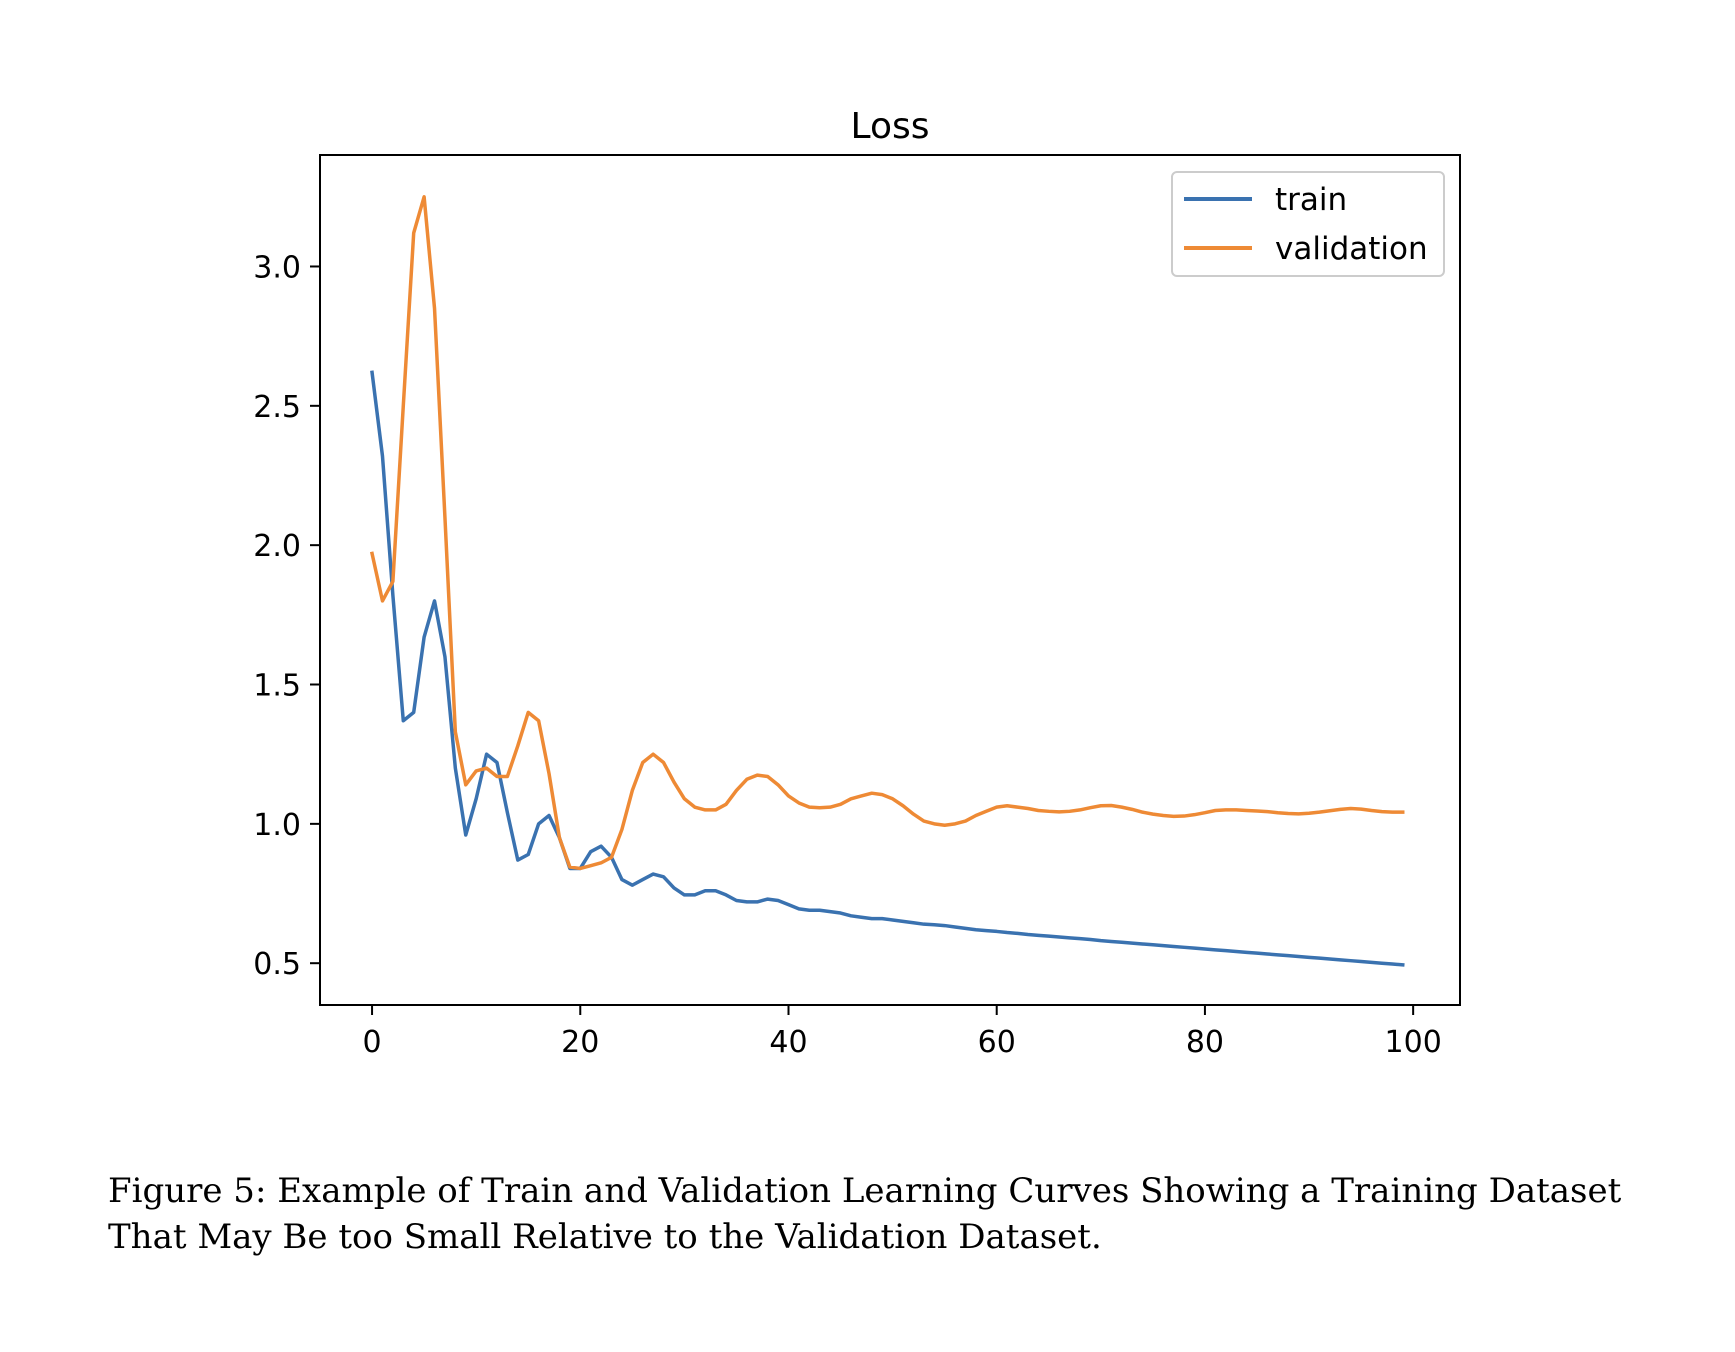 The image size is (1735, 1352). What do you see at coordinates (277, 267) in the screenshot?
I see `y-tick-label: 3.0` at bounding box center [277, 267].